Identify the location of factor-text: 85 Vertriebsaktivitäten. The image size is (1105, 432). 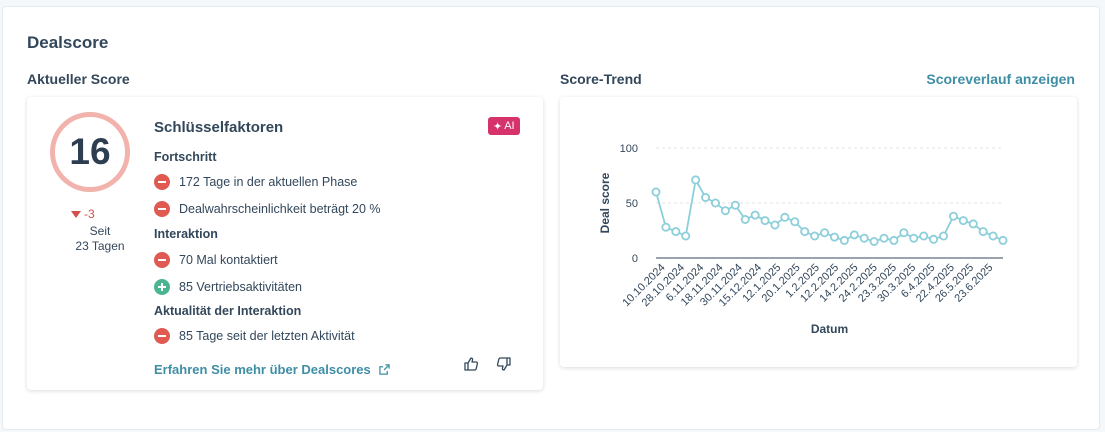
(240, 287).